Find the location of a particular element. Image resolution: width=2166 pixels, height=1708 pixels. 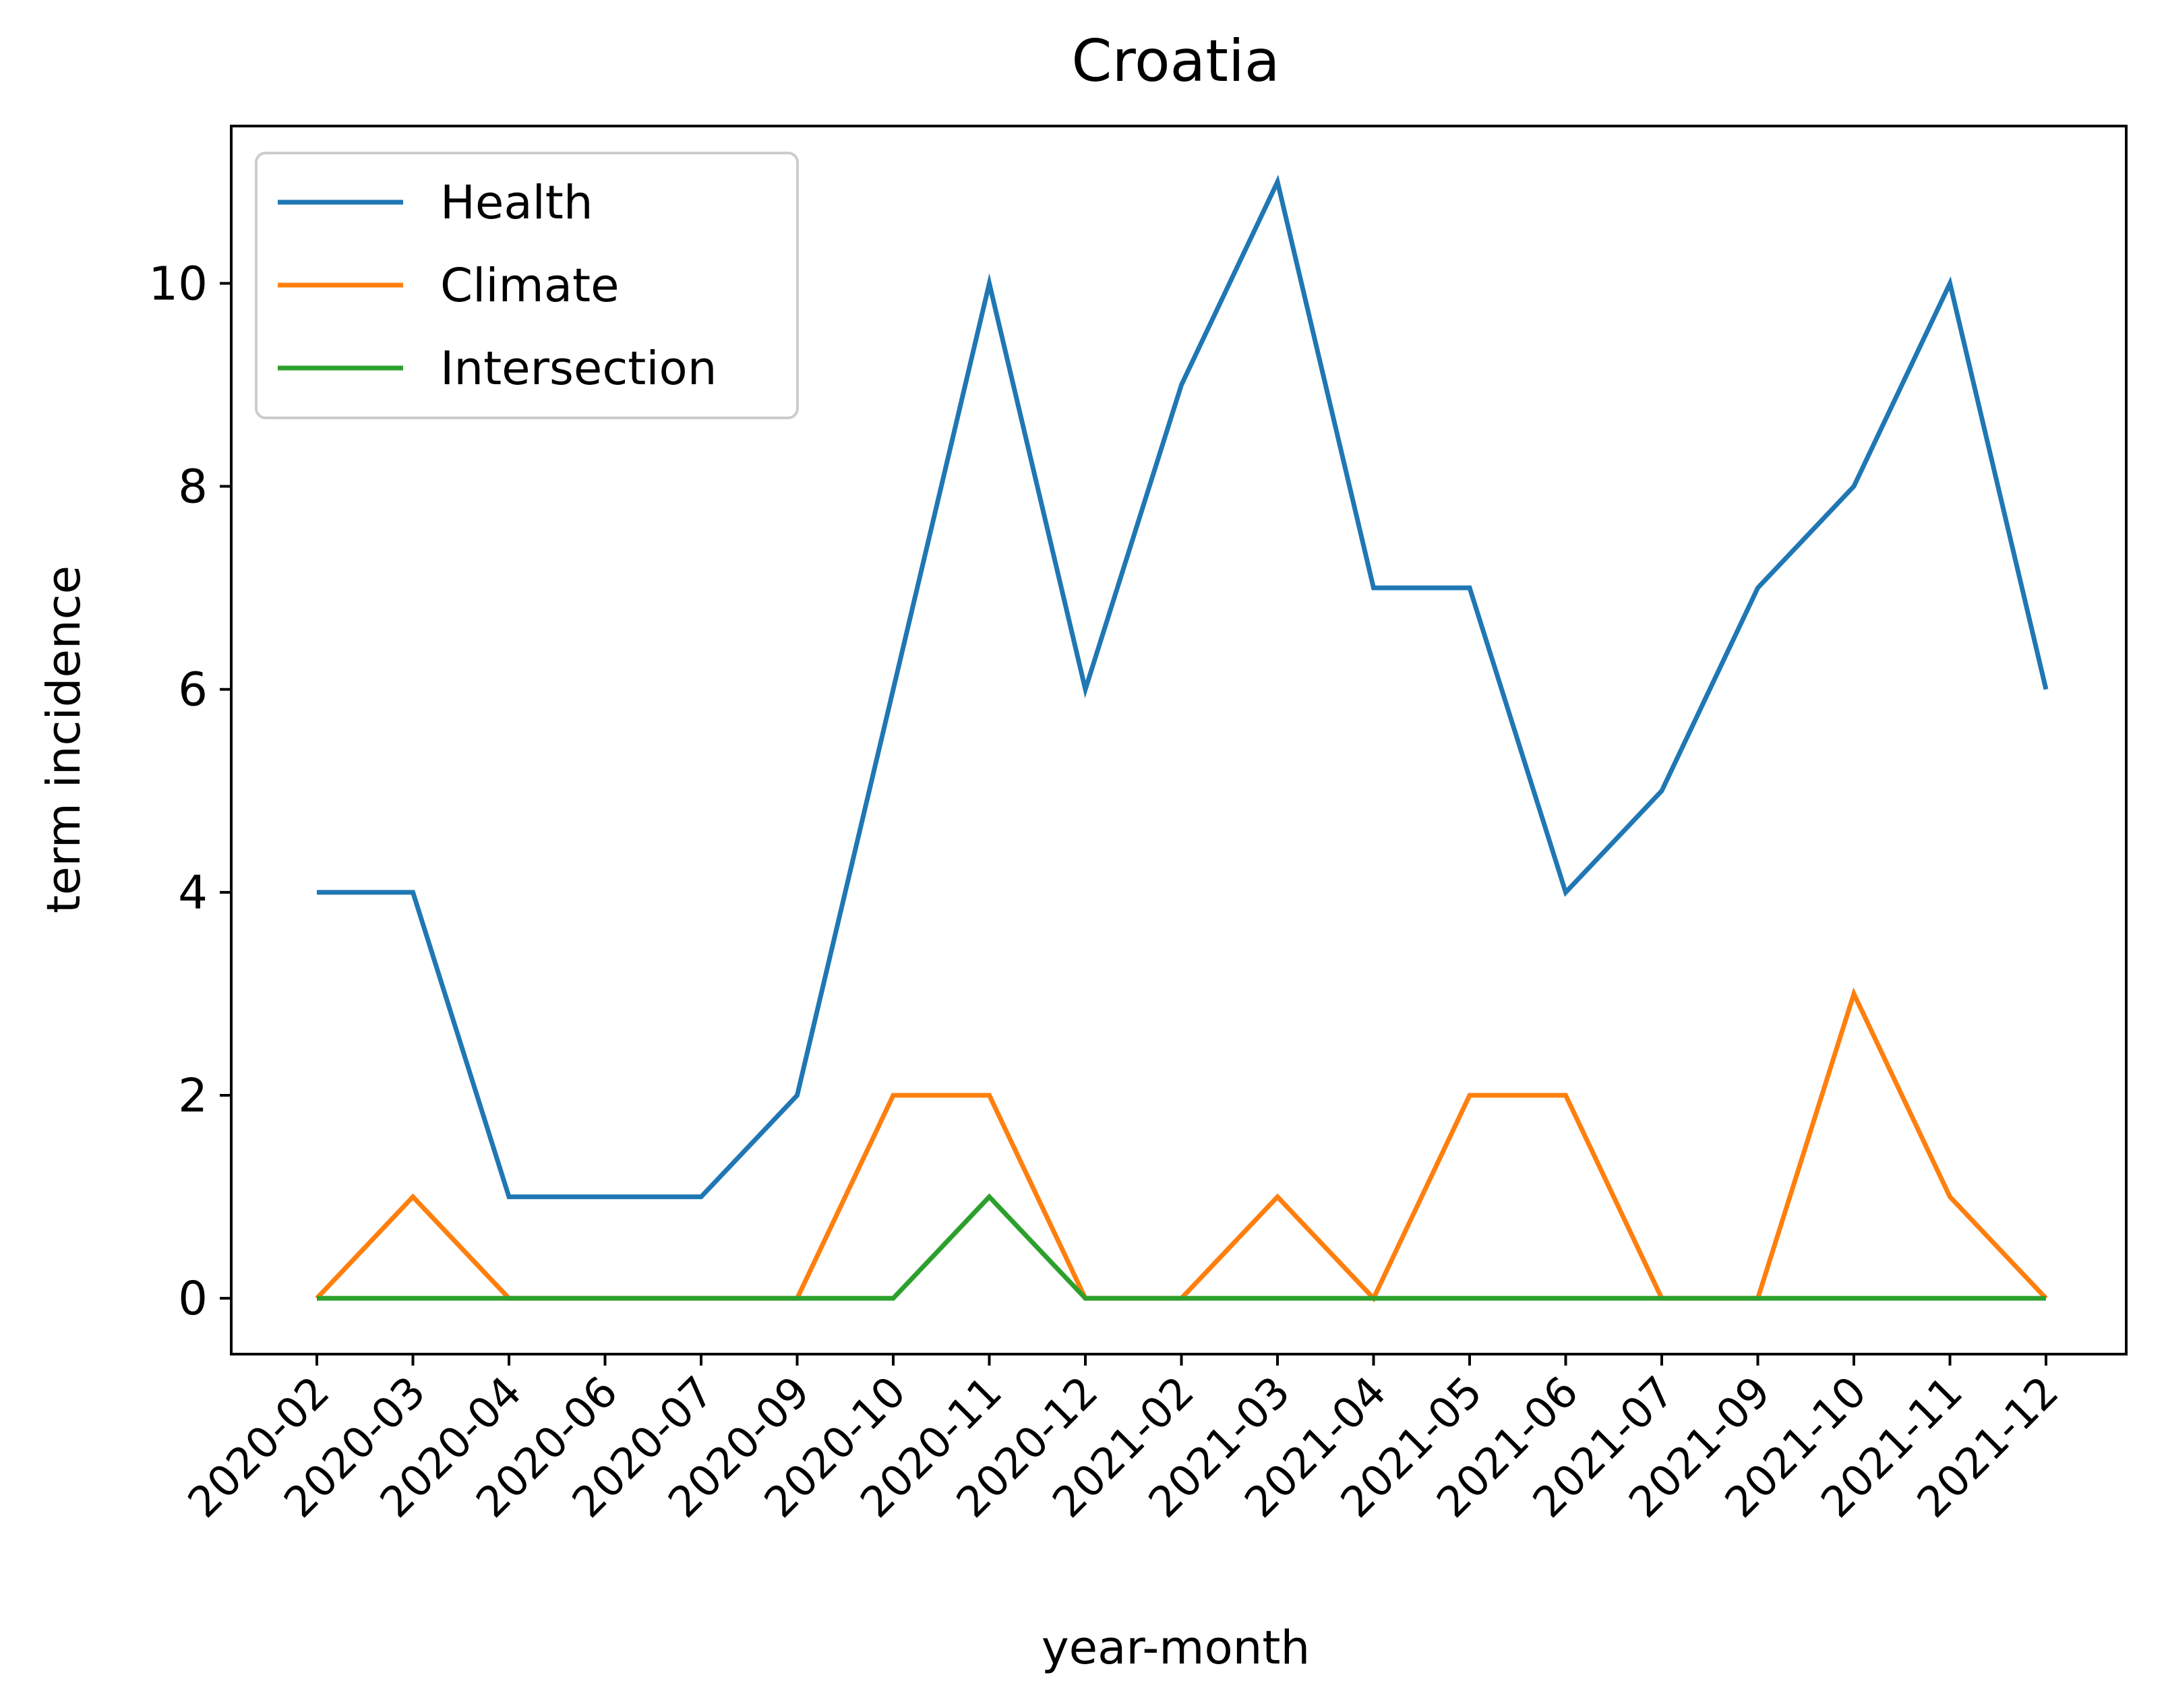

y-tick-label: 8 is located at coordinates (193, 487).